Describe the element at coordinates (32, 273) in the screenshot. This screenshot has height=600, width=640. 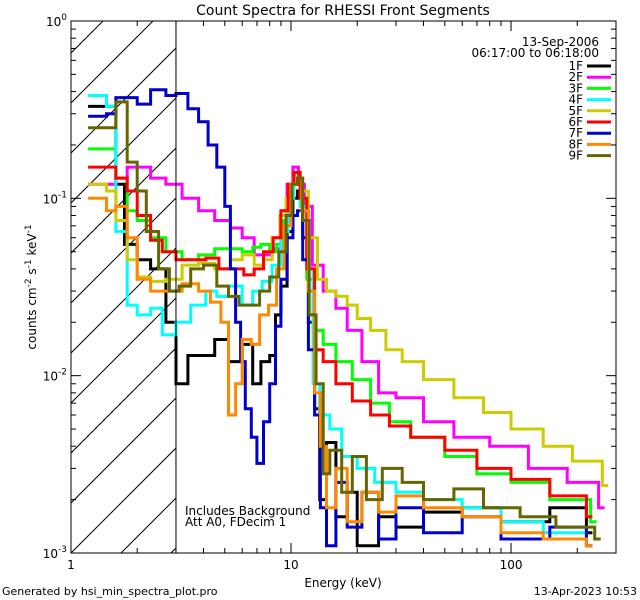
I see `y-label-s: s` at that location.